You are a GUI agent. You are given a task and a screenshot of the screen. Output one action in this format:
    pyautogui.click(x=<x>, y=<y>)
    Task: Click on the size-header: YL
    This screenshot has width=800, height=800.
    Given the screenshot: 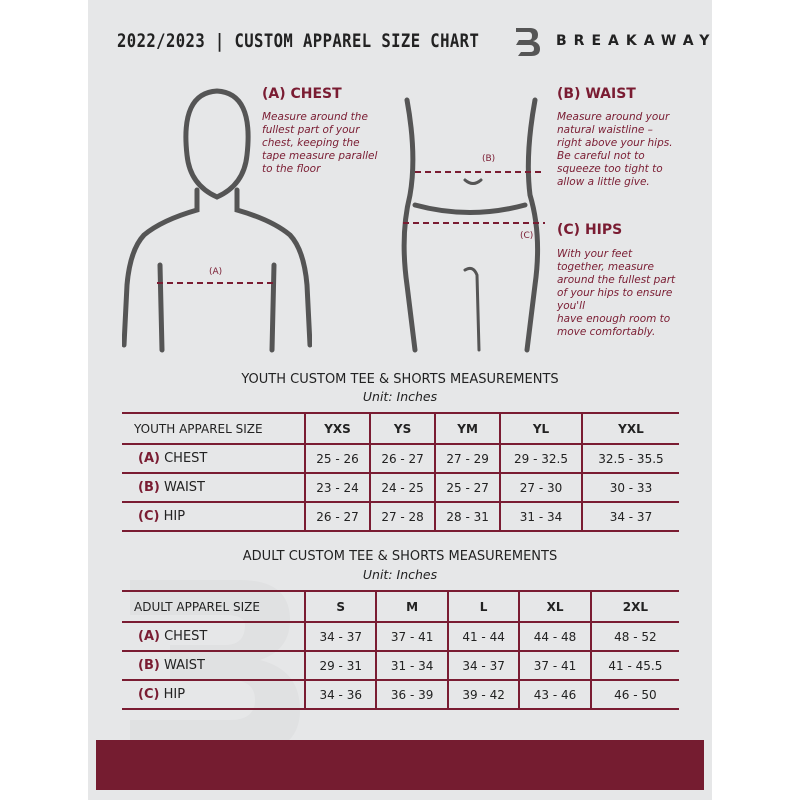 What is the action you would take?
    pyautogui.click(x=540, y=428)
    